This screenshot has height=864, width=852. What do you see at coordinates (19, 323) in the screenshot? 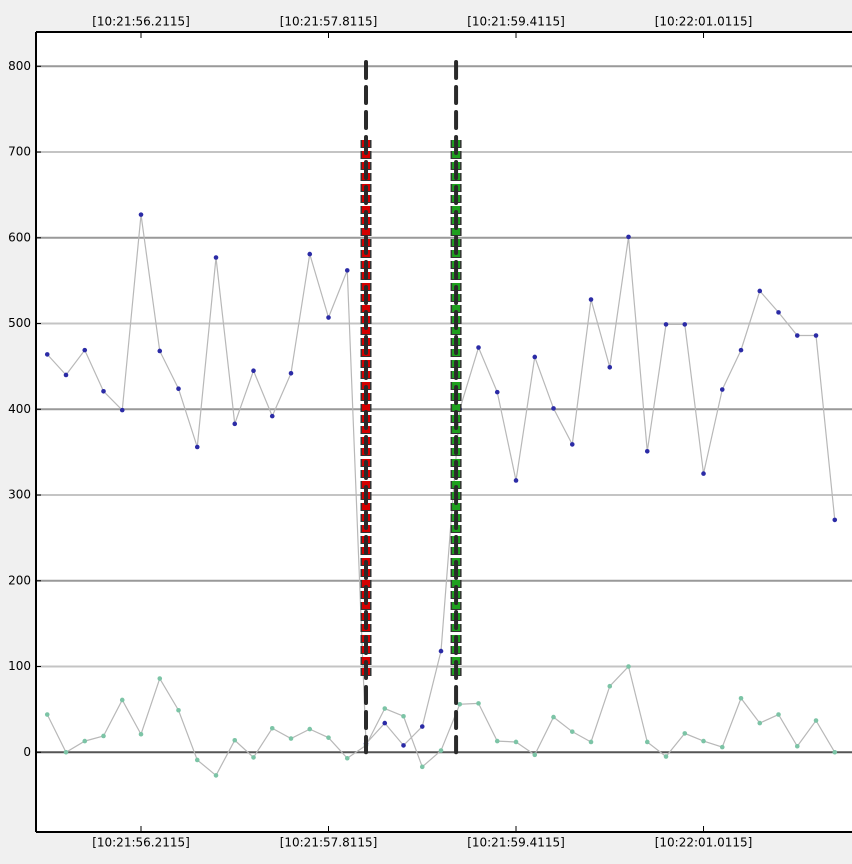
I see `y-tick-label: 500` at bounding box center [19, 323].